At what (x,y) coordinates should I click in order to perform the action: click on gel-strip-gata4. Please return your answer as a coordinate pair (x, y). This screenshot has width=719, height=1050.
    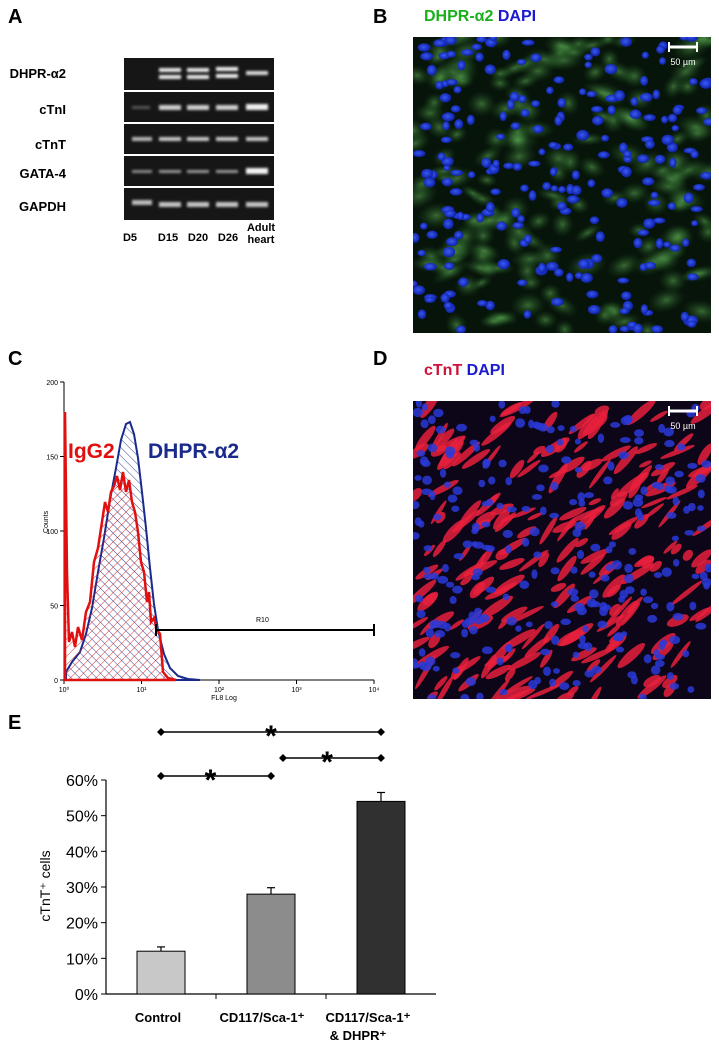
    Looking at the image, I should click on (199, 171).